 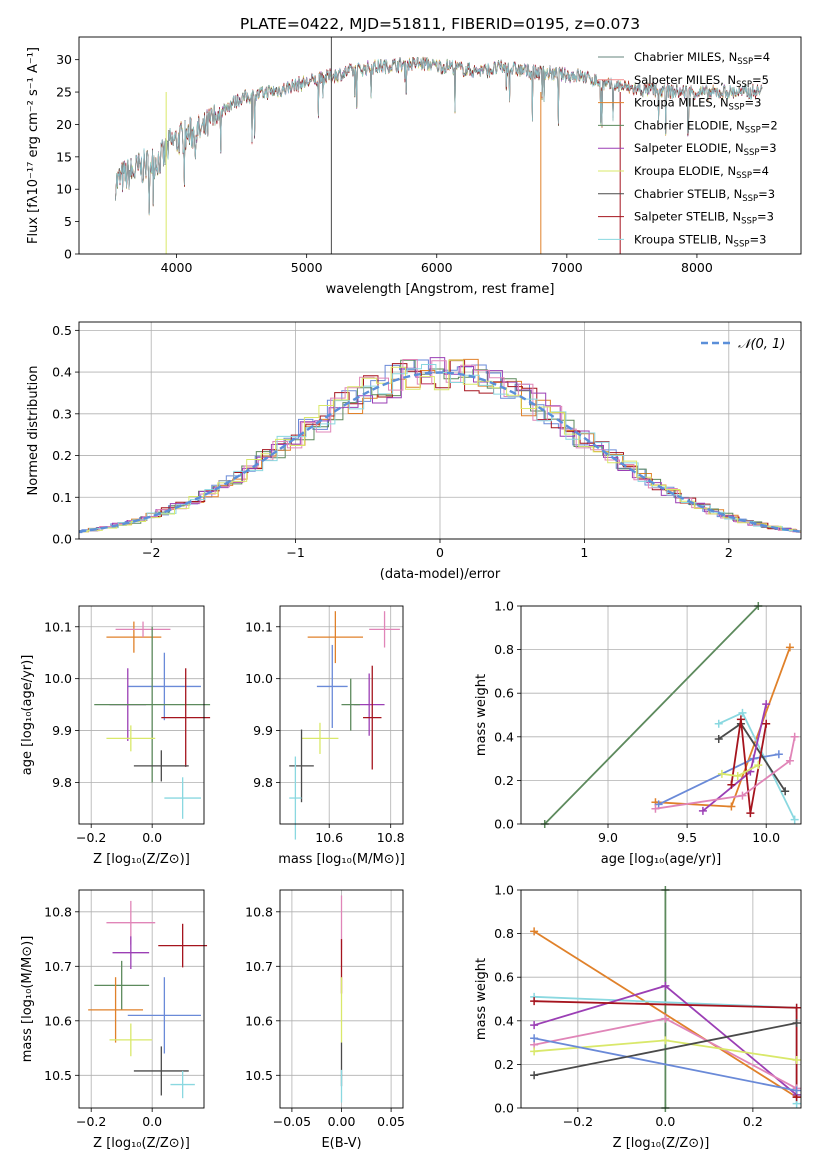 I want to click on histogram-series, so click(x=440, y=446).